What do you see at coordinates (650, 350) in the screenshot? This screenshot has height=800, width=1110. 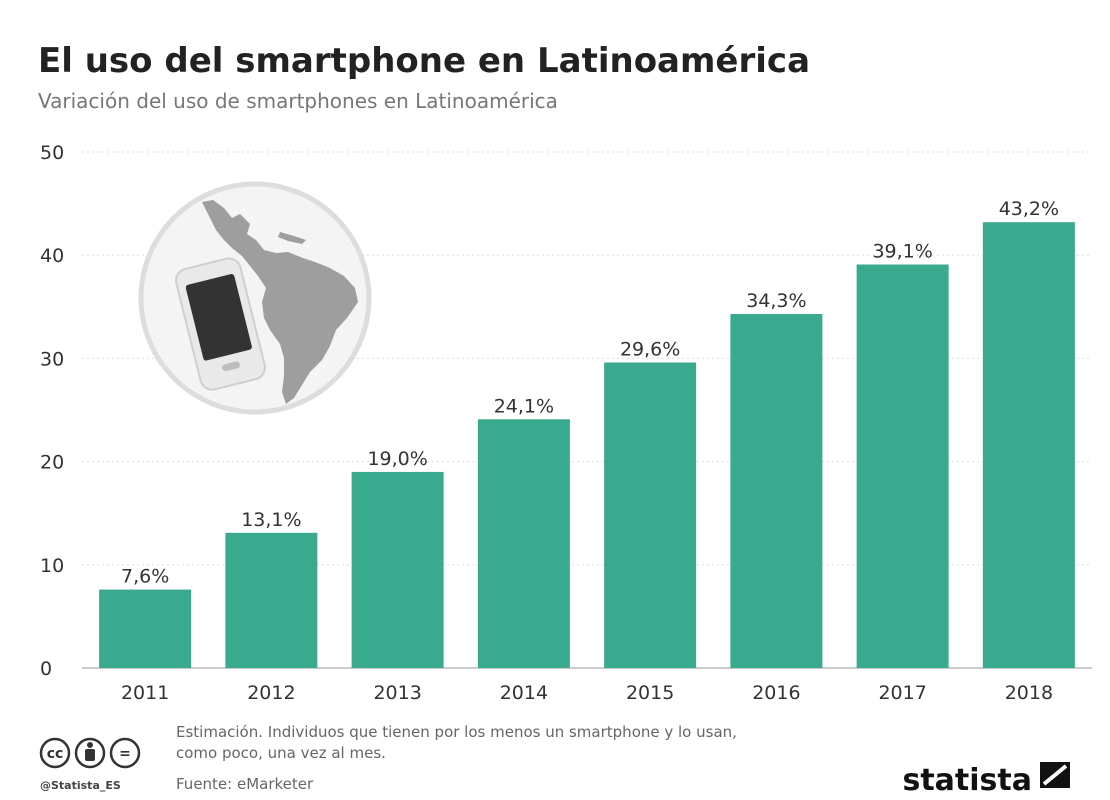 I see `value-label-2015: 29,6%` at bounding box center [650, 350].